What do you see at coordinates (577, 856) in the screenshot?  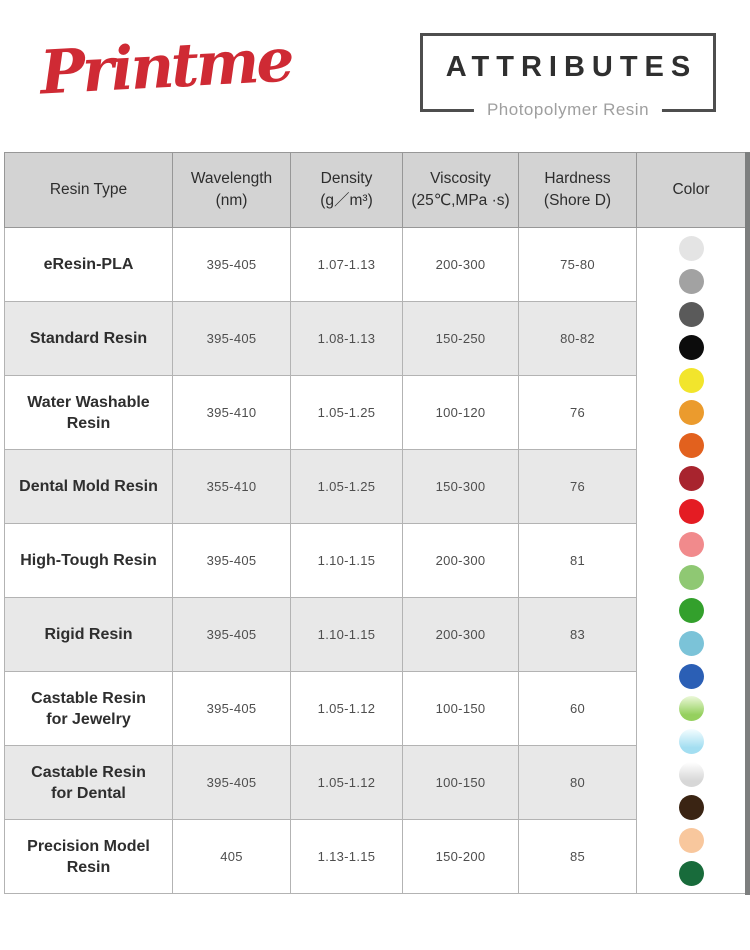 I see `cell-hardness: 85` at bounding box center [577, 856].